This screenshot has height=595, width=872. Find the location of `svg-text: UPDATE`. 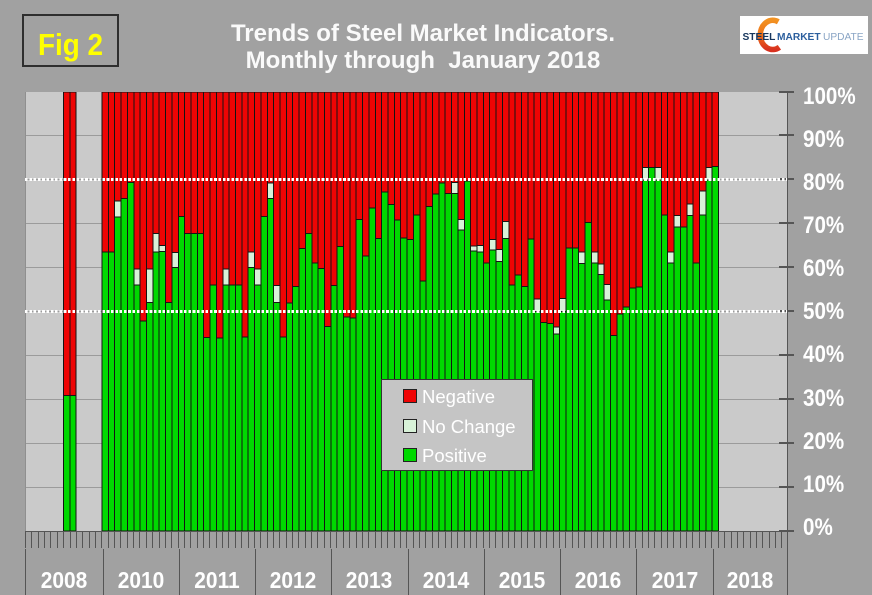

svg-text: UPDATE is located at coordinates (843, 37).